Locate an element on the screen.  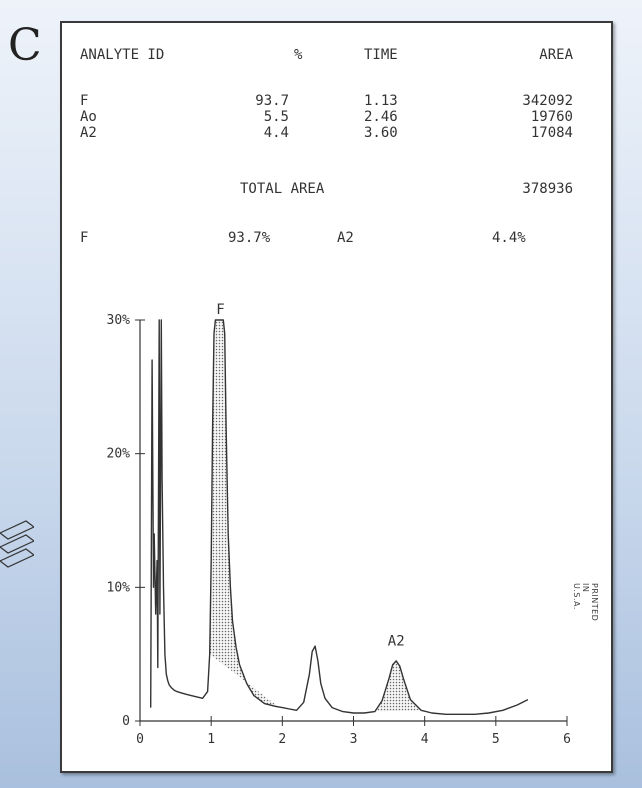
row-analyte-id: F is located at coordinates (84, 101).